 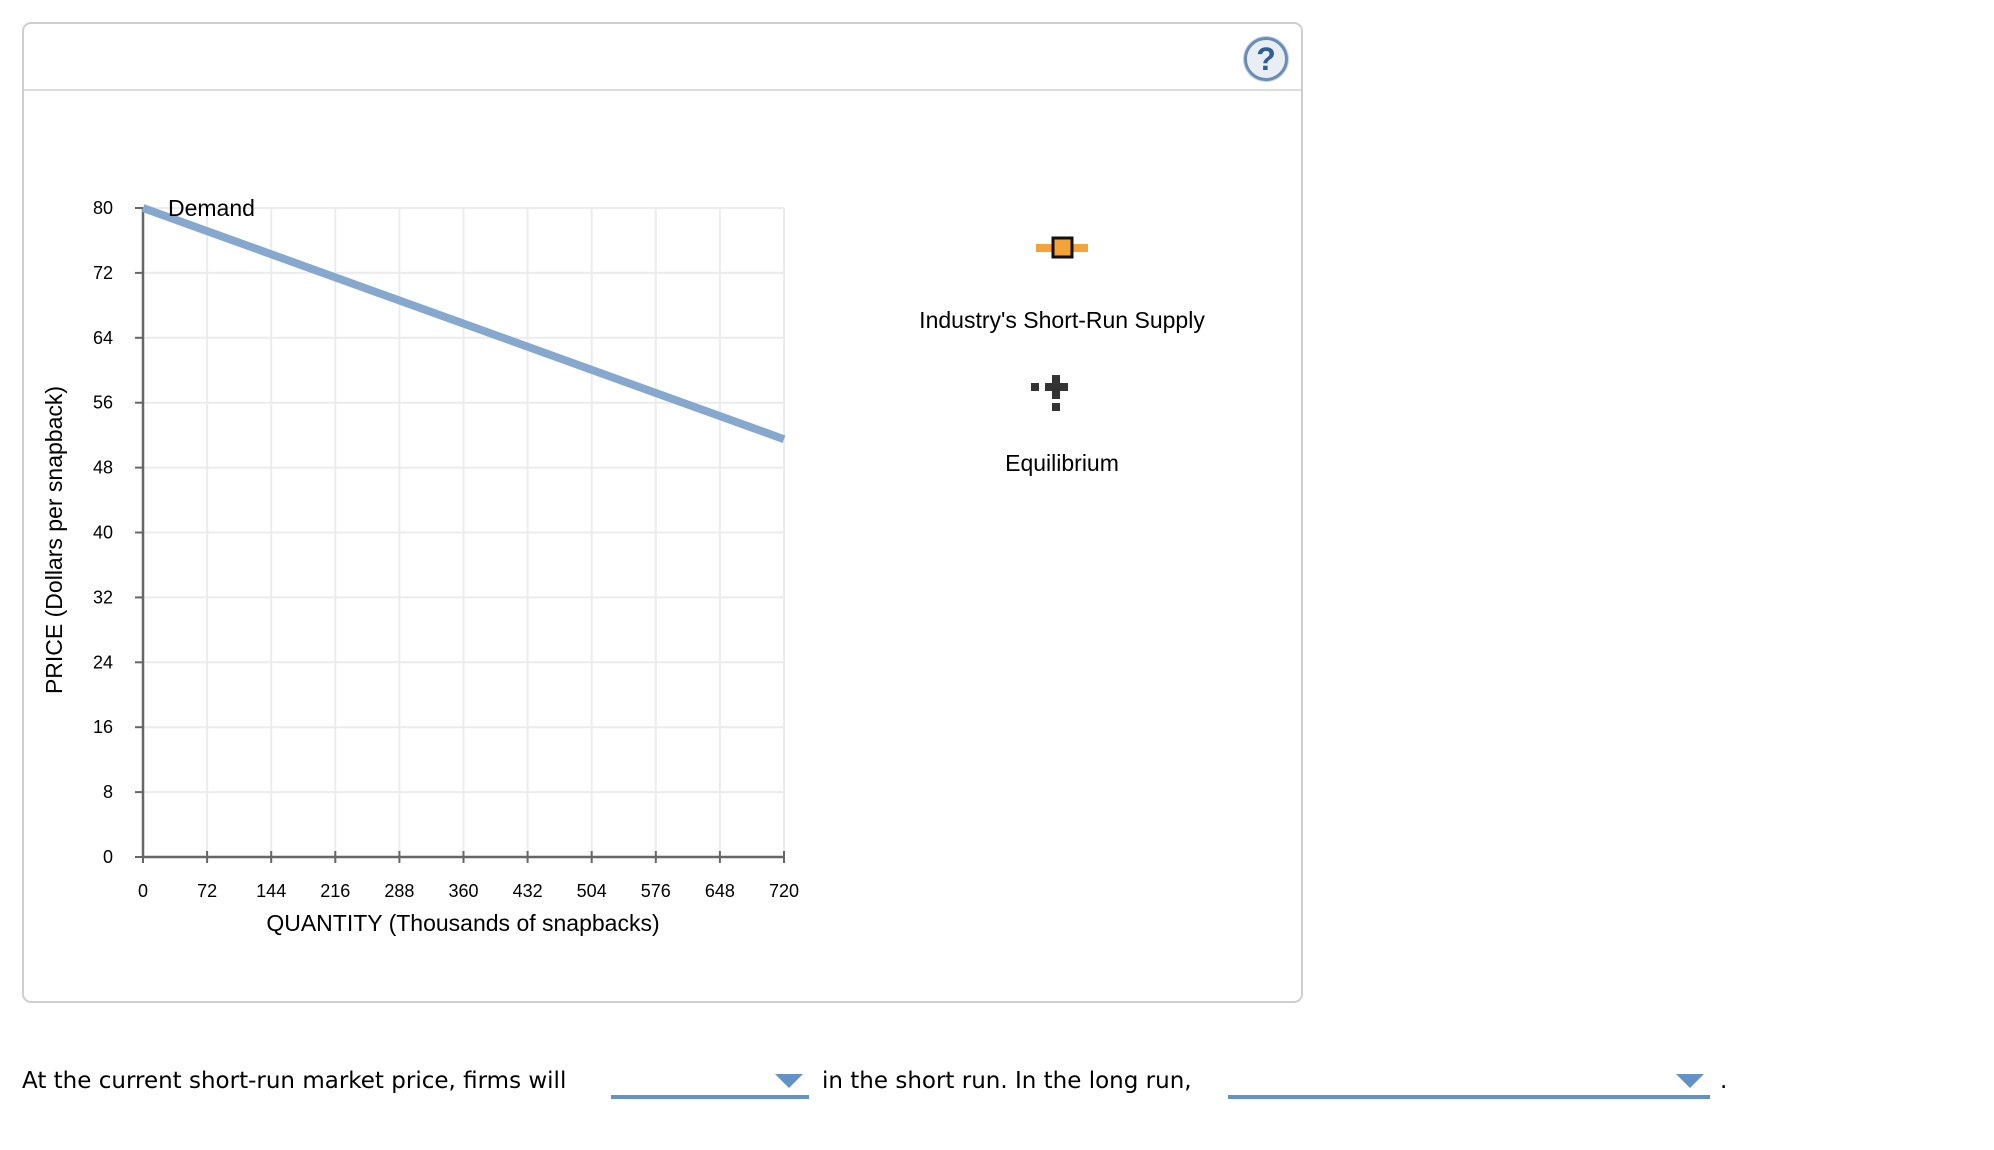 I want to click on legend-supply-tool, so click(x=1062, y=247).